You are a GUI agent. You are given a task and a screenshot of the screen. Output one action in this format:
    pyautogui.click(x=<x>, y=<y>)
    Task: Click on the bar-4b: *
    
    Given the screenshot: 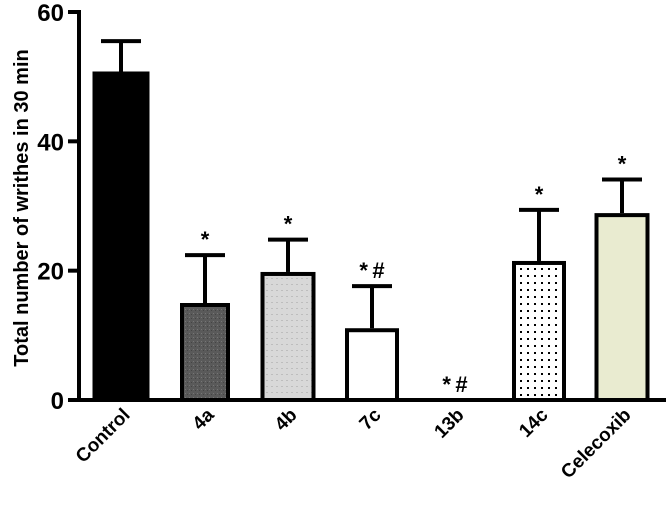 What is the action you would take?
    pyautogui.click(x=288, y=307)
    